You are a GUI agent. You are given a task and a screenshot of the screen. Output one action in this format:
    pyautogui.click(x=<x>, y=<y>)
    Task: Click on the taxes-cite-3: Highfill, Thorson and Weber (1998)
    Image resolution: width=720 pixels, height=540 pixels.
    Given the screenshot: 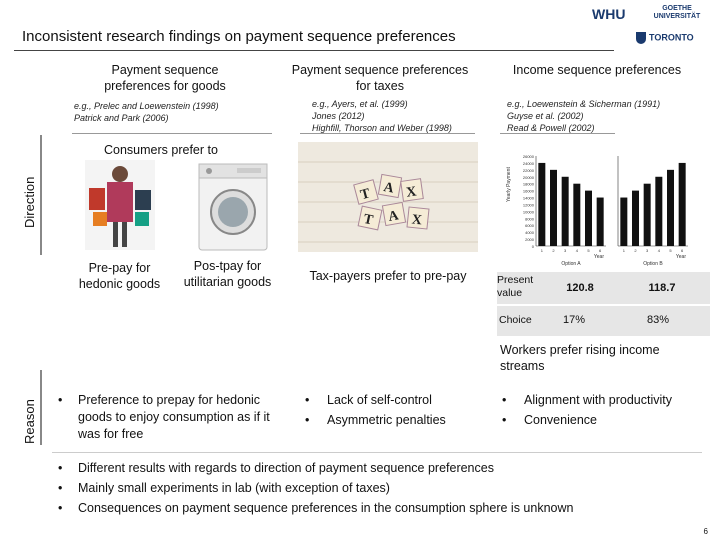 What is the action you would take?
    pyautogui.click(x=382, y=128)
    